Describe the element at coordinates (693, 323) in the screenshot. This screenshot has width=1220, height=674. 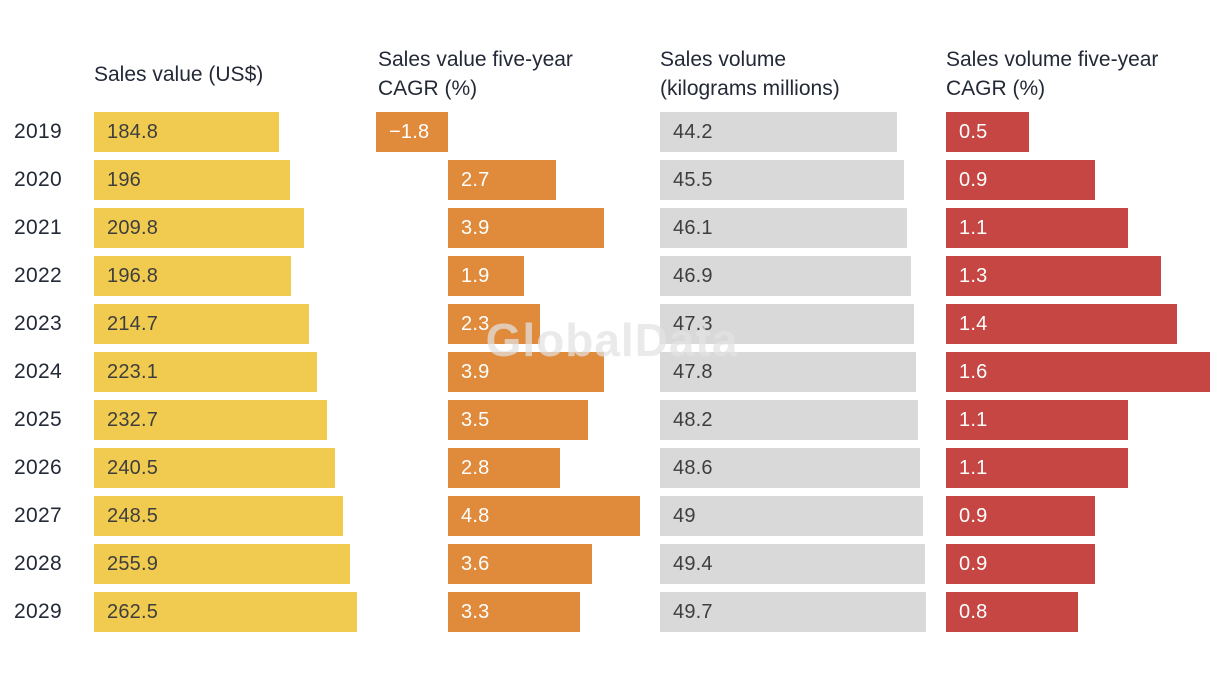
I see `bar-value-label: 47.3` at that location.